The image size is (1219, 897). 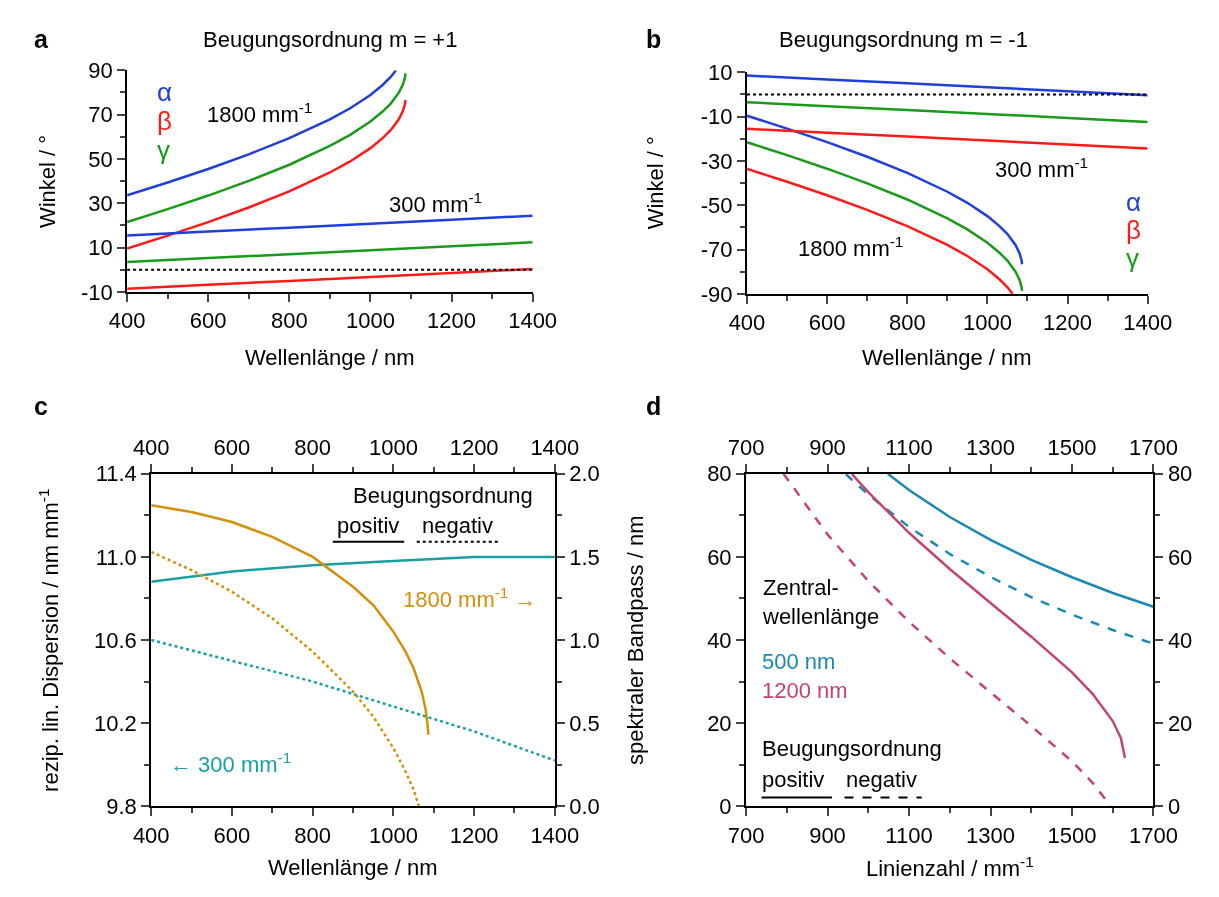 What do you see at coordinates (827, 447) in the screenshot?
I see `x-tick-label: 900` at bounding box center [827, 447].